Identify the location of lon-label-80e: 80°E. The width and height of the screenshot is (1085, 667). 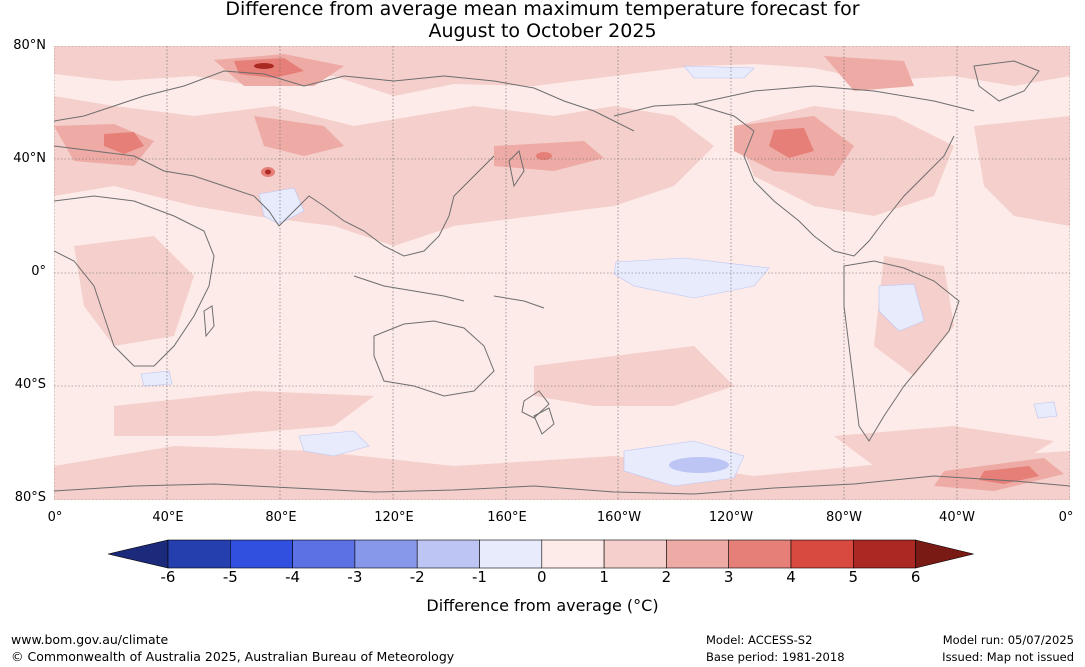
(281, 517).